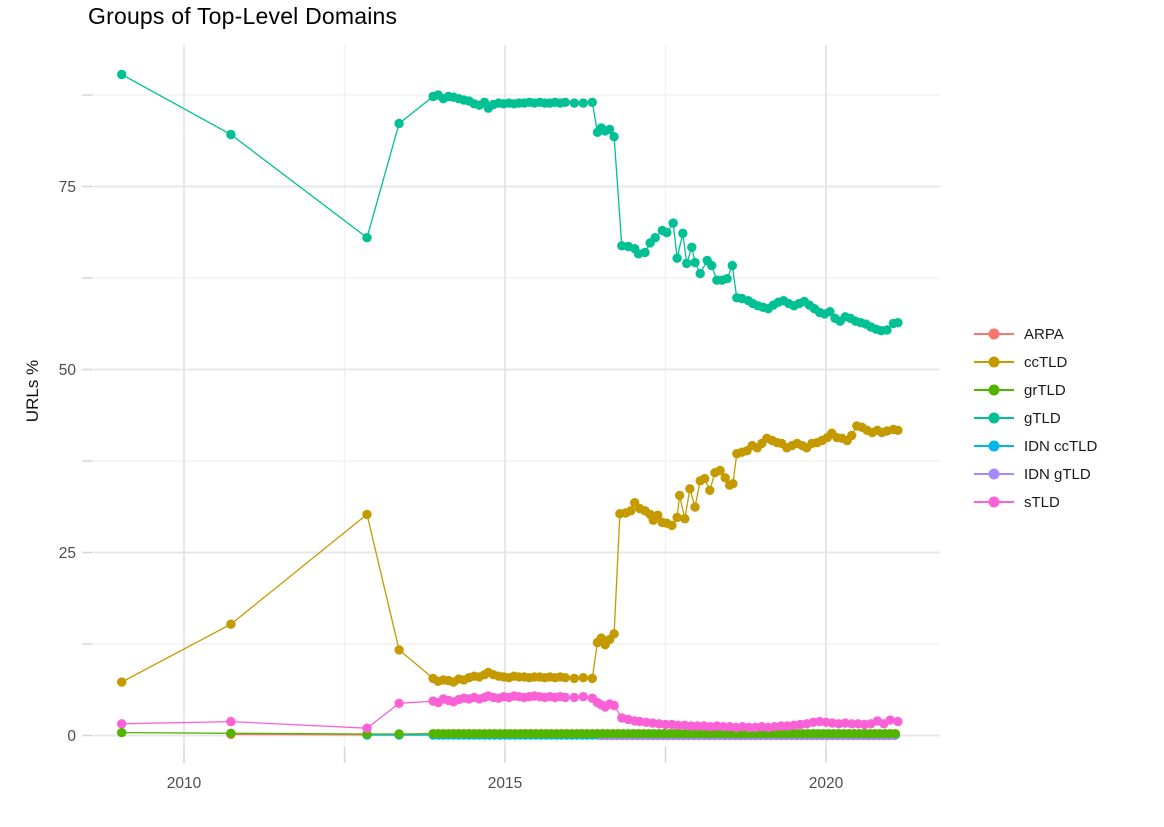 The height and width of the screenshot is (827, 1164). I want to click on legend-label: gTLD, so click(1042, 418).